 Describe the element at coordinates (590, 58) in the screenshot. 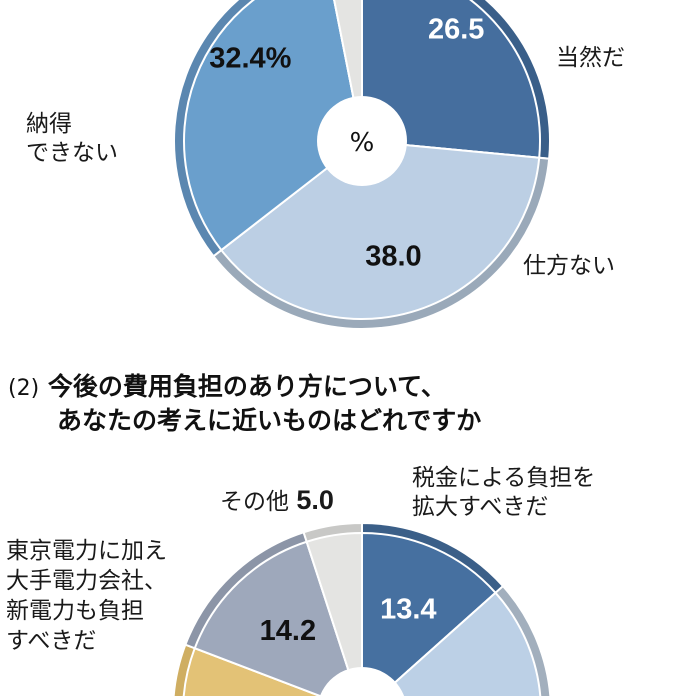

I see `label-touzen: 当然だ` at that location.